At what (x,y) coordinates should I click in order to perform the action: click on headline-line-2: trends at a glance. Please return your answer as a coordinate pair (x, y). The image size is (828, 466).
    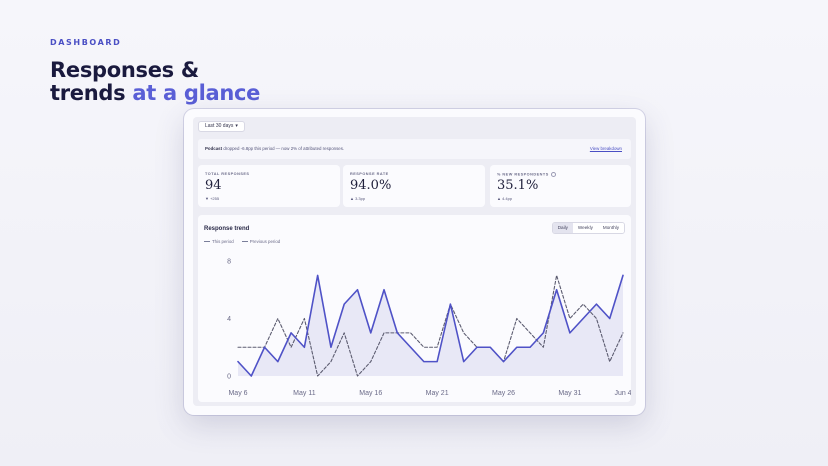
    Looking at the image, I should click on (155, 93).